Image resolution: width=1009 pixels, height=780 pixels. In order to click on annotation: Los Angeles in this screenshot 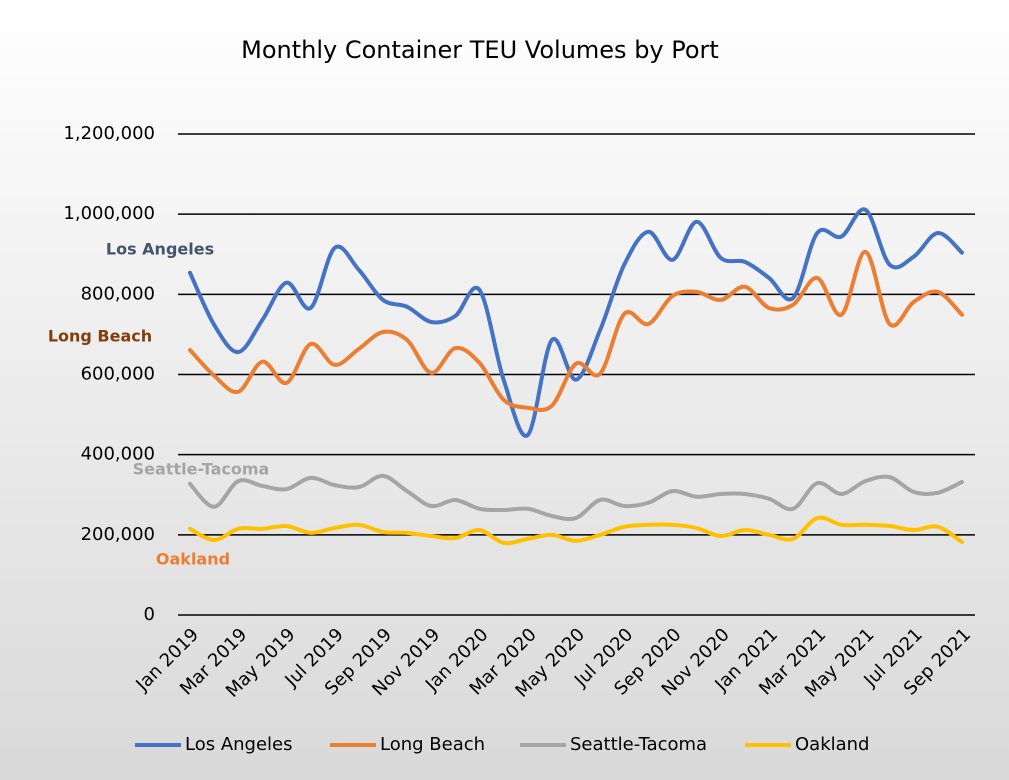, I will do `click(160, 249)`.